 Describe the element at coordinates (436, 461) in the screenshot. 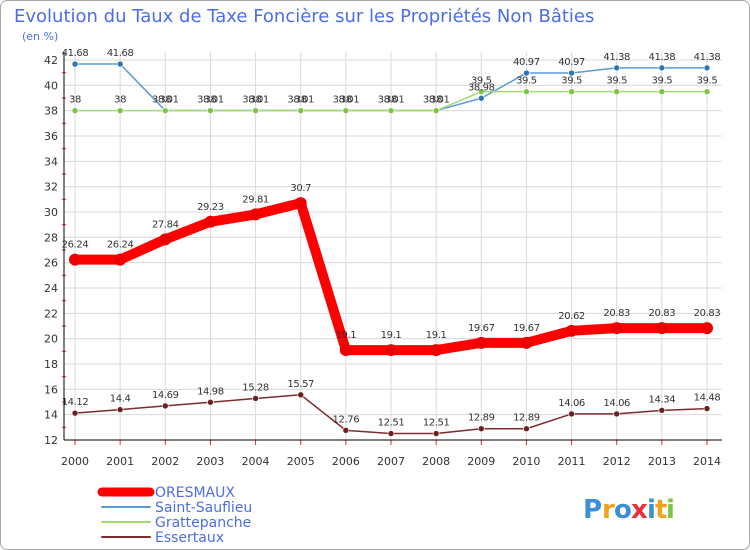

I see `x-tick-label: 2008` at that location.